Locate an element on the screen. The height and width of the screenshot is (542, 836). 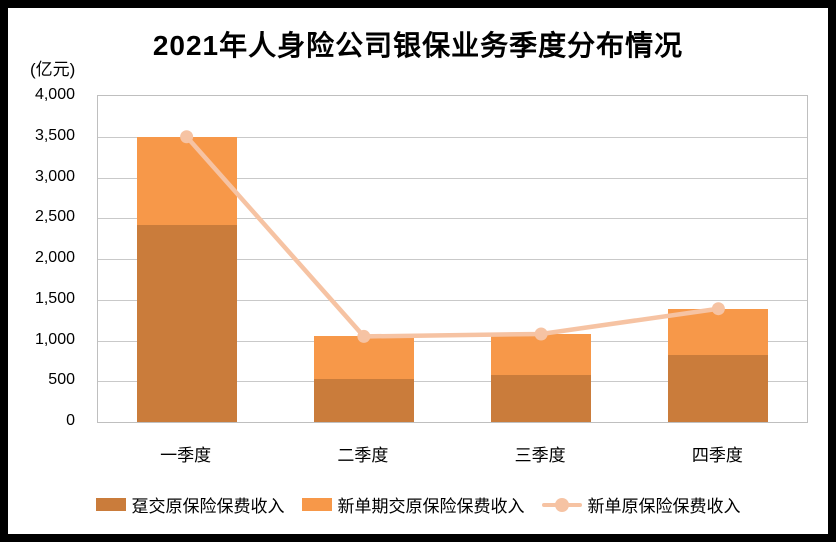
chart-title: 2021年人身险公司银保业务季度分布情况 is located at coordinates (418, 45).